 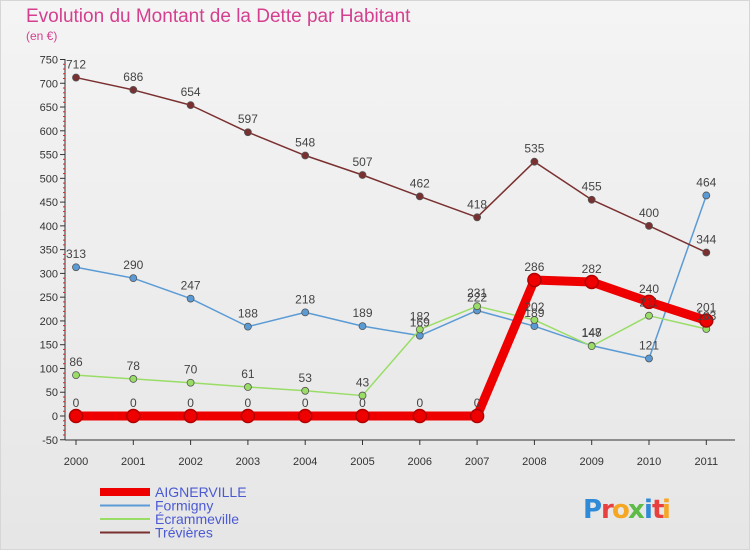 I want to click on data-label: 654, so click(x=191, y=92).